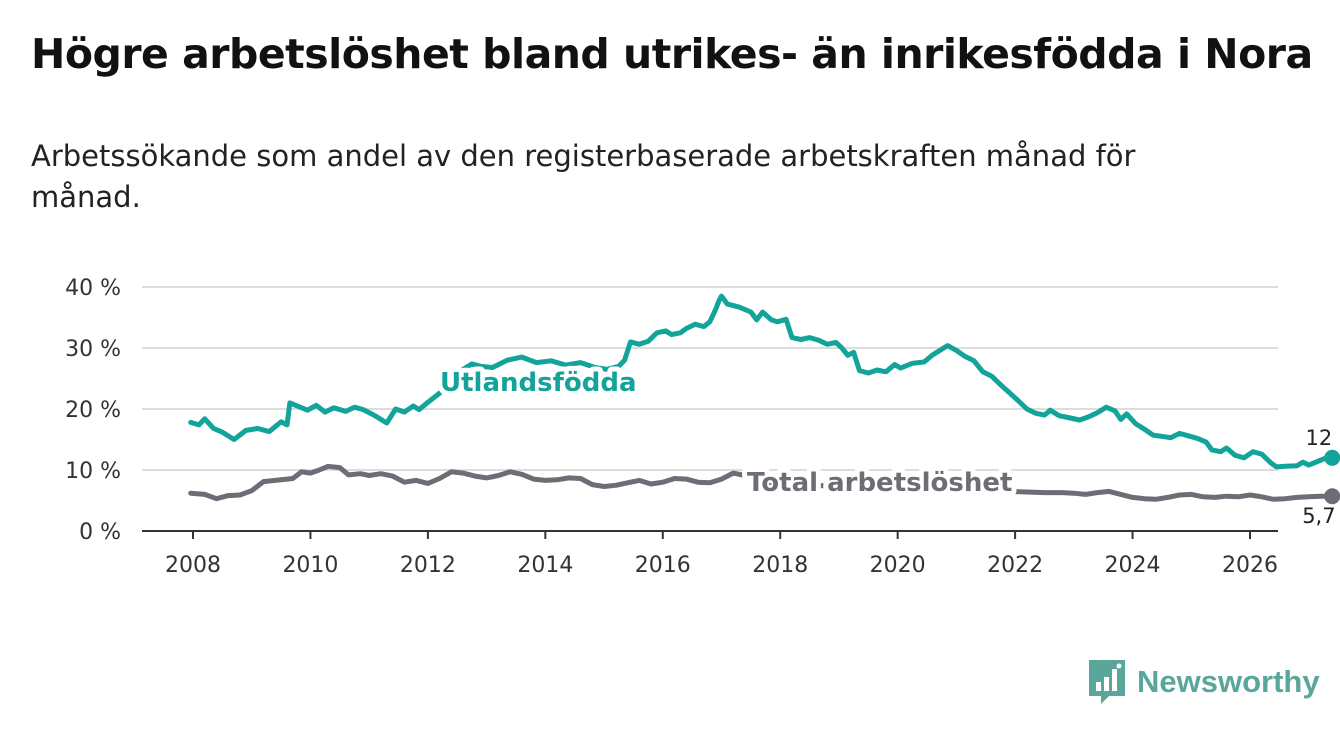  Describe the element at coordinates (879, 483) in the screenshot. I see `series-label-total: Total arbetslöshet` at that location.